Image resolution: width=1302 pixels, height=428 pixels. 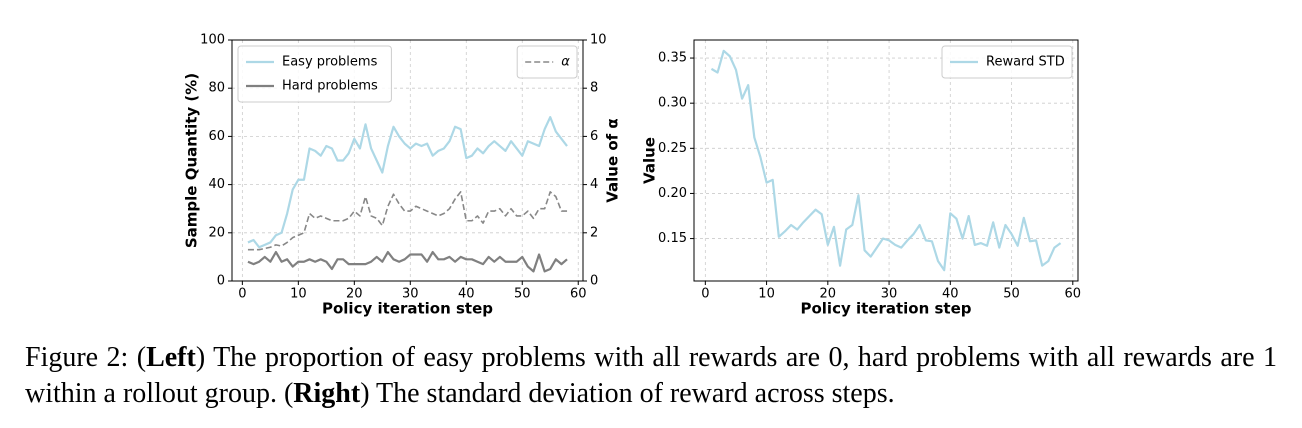 What do you see at coordinates (672, 103) in the screenshot?
I see `y-tick-label: 0.30` at bounding box center [672, 103].